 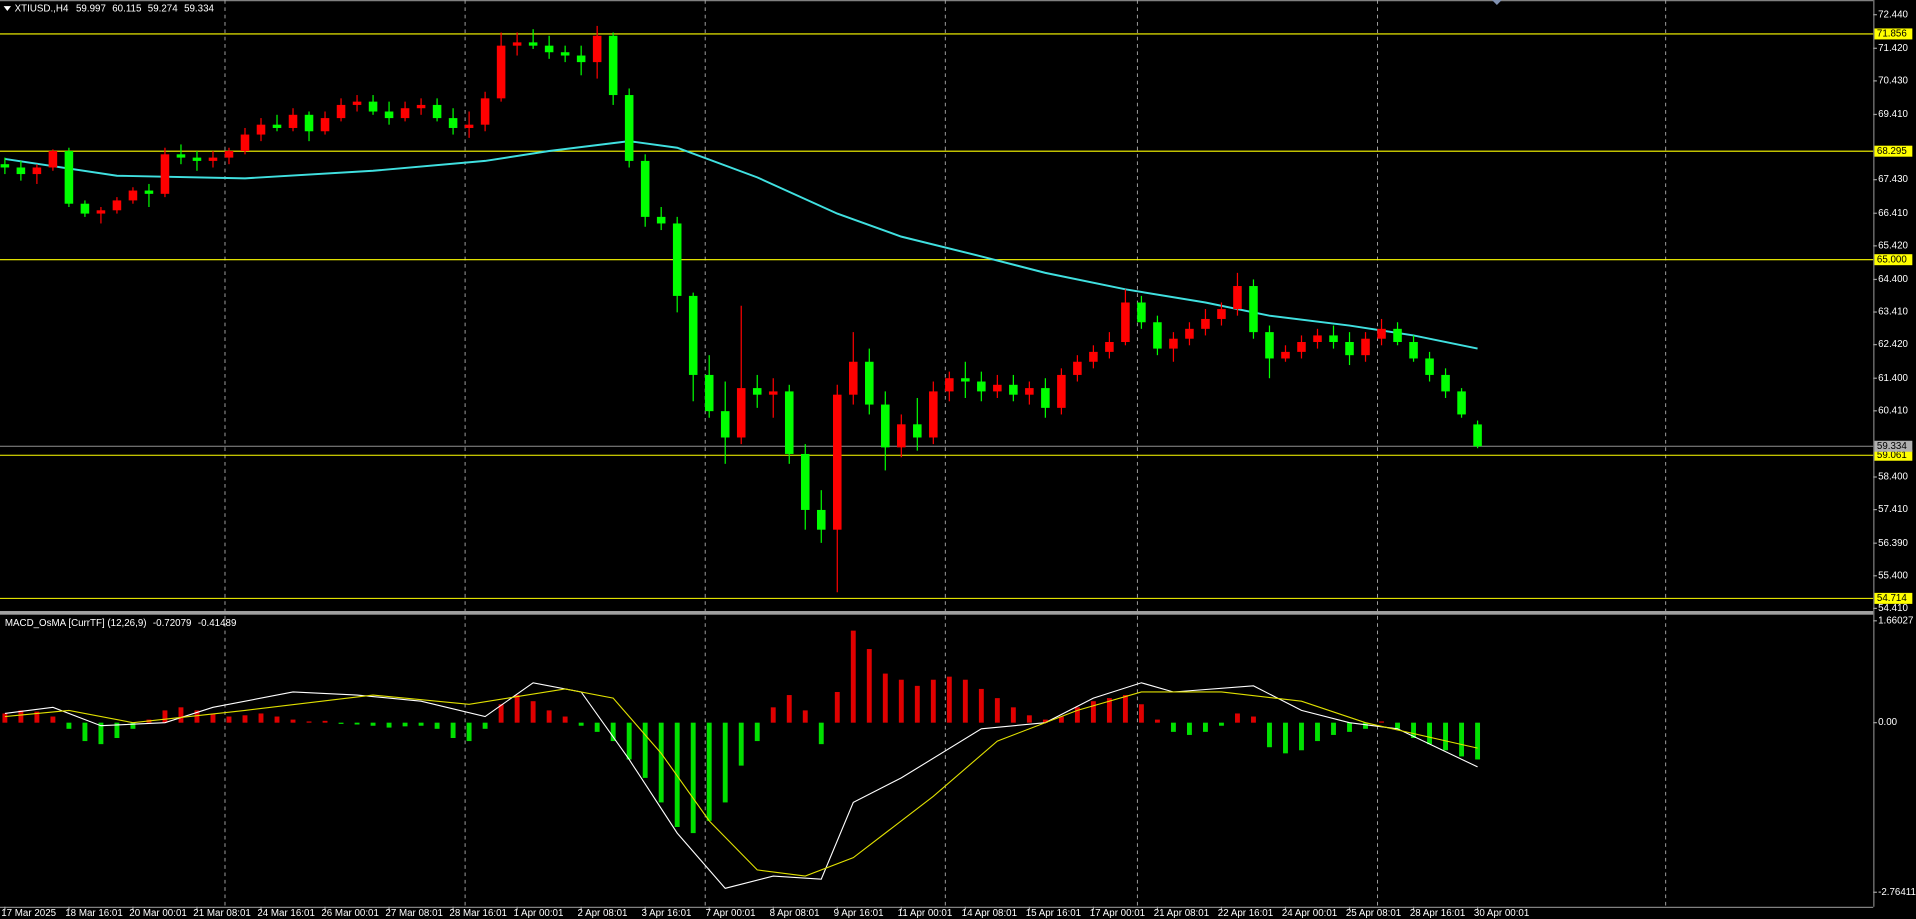 I want to click on x-tick-label: 20 Mar 00:01, so click(x=158, y=913).